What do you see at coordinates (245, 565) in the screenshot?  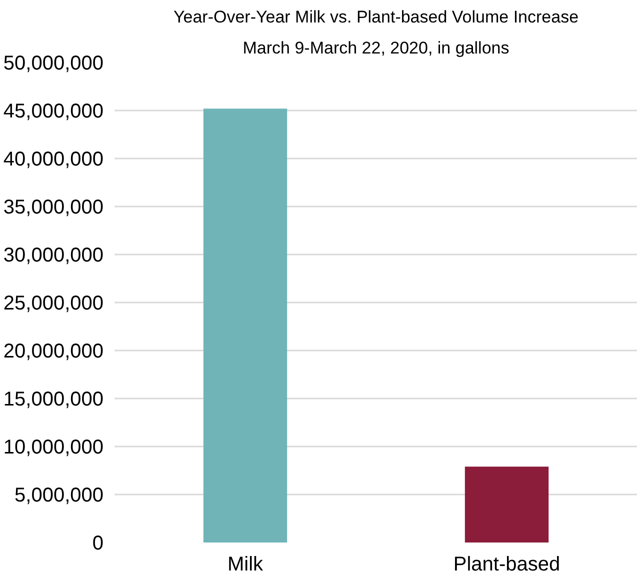 I see `x-tick-label: Milk` at bounding box center [245, 565].